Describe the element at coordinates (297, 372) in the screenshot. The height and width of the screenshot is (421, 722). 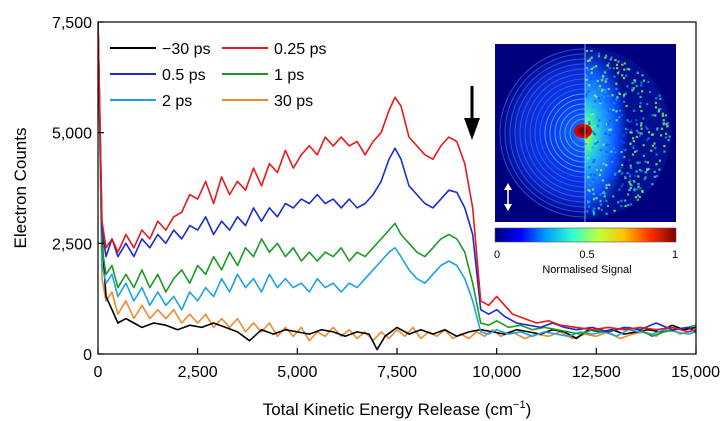
I see `x-tick-label: 5,000` at that location.